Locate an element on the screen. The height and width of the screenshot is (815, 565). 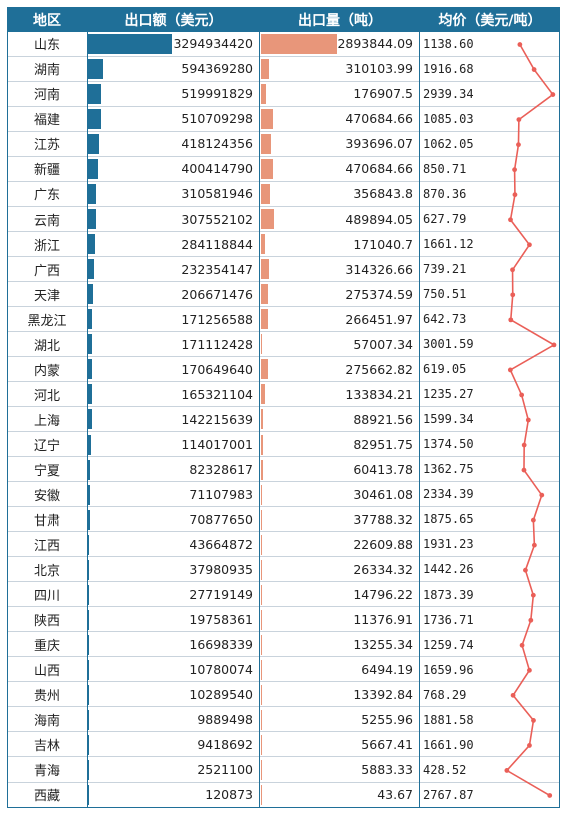
table-row: 上海 142215639 88921.56 1599.34 is located at coordinates (283, 420).